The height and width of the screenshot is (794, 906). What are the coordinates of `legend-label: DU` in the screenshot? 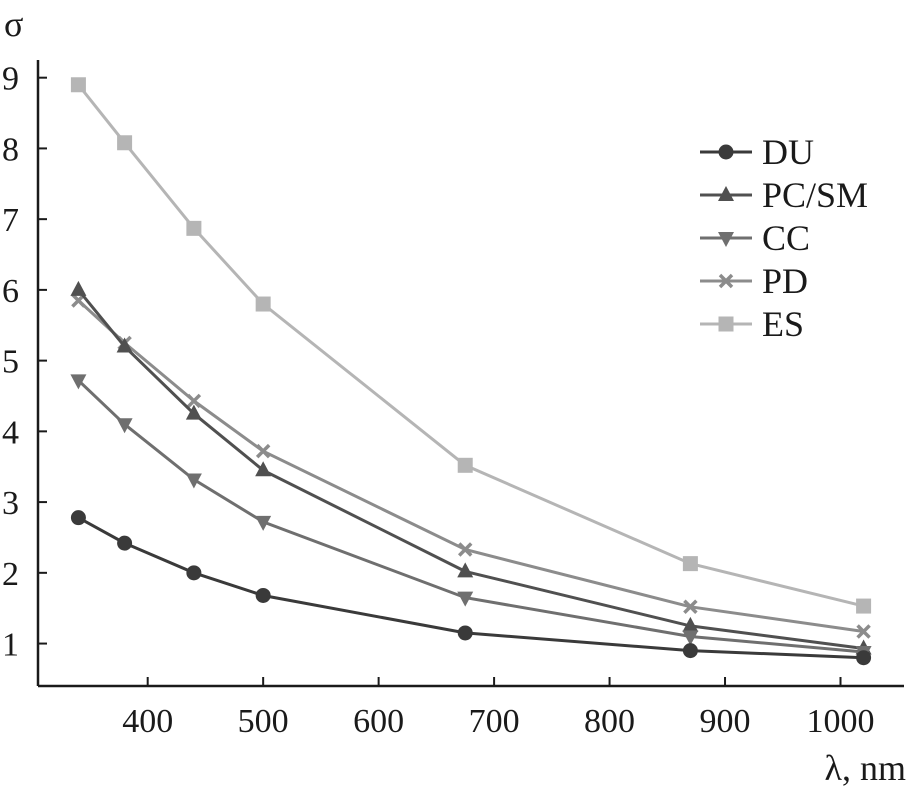 It's located at (788, 152).